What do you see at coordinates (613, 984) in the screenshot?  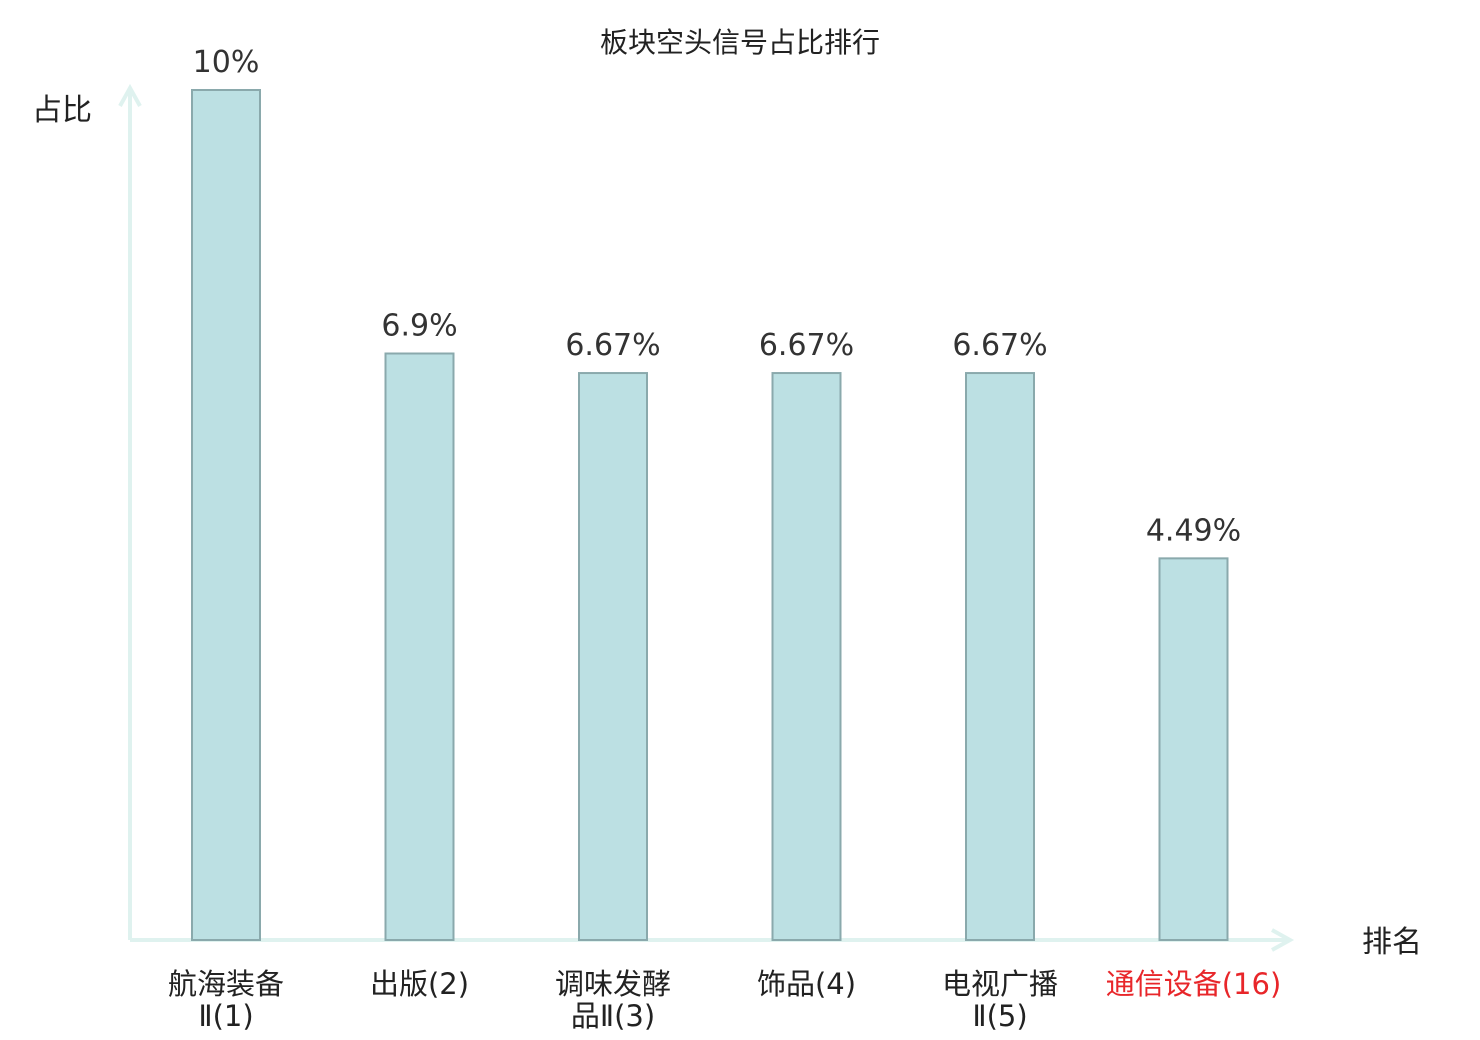 I see `category-label-line: 调味发酵` at bounding box center [613, 984].